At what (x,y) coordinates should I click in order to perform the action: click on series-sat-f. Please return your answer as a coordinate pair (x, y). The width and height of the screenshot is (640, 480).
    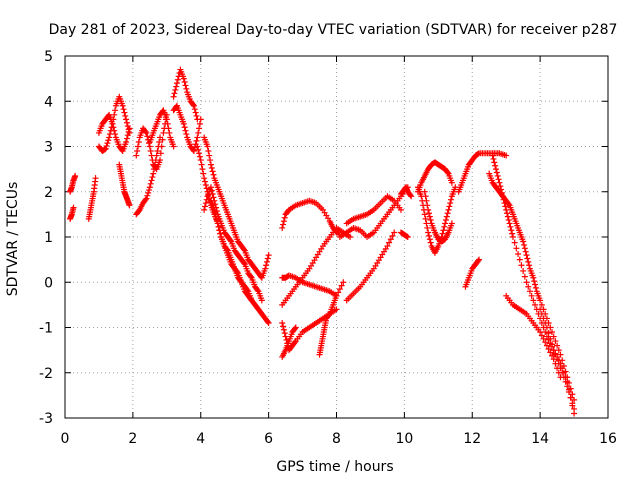
    Looking at the image, I should click on (124, 185).